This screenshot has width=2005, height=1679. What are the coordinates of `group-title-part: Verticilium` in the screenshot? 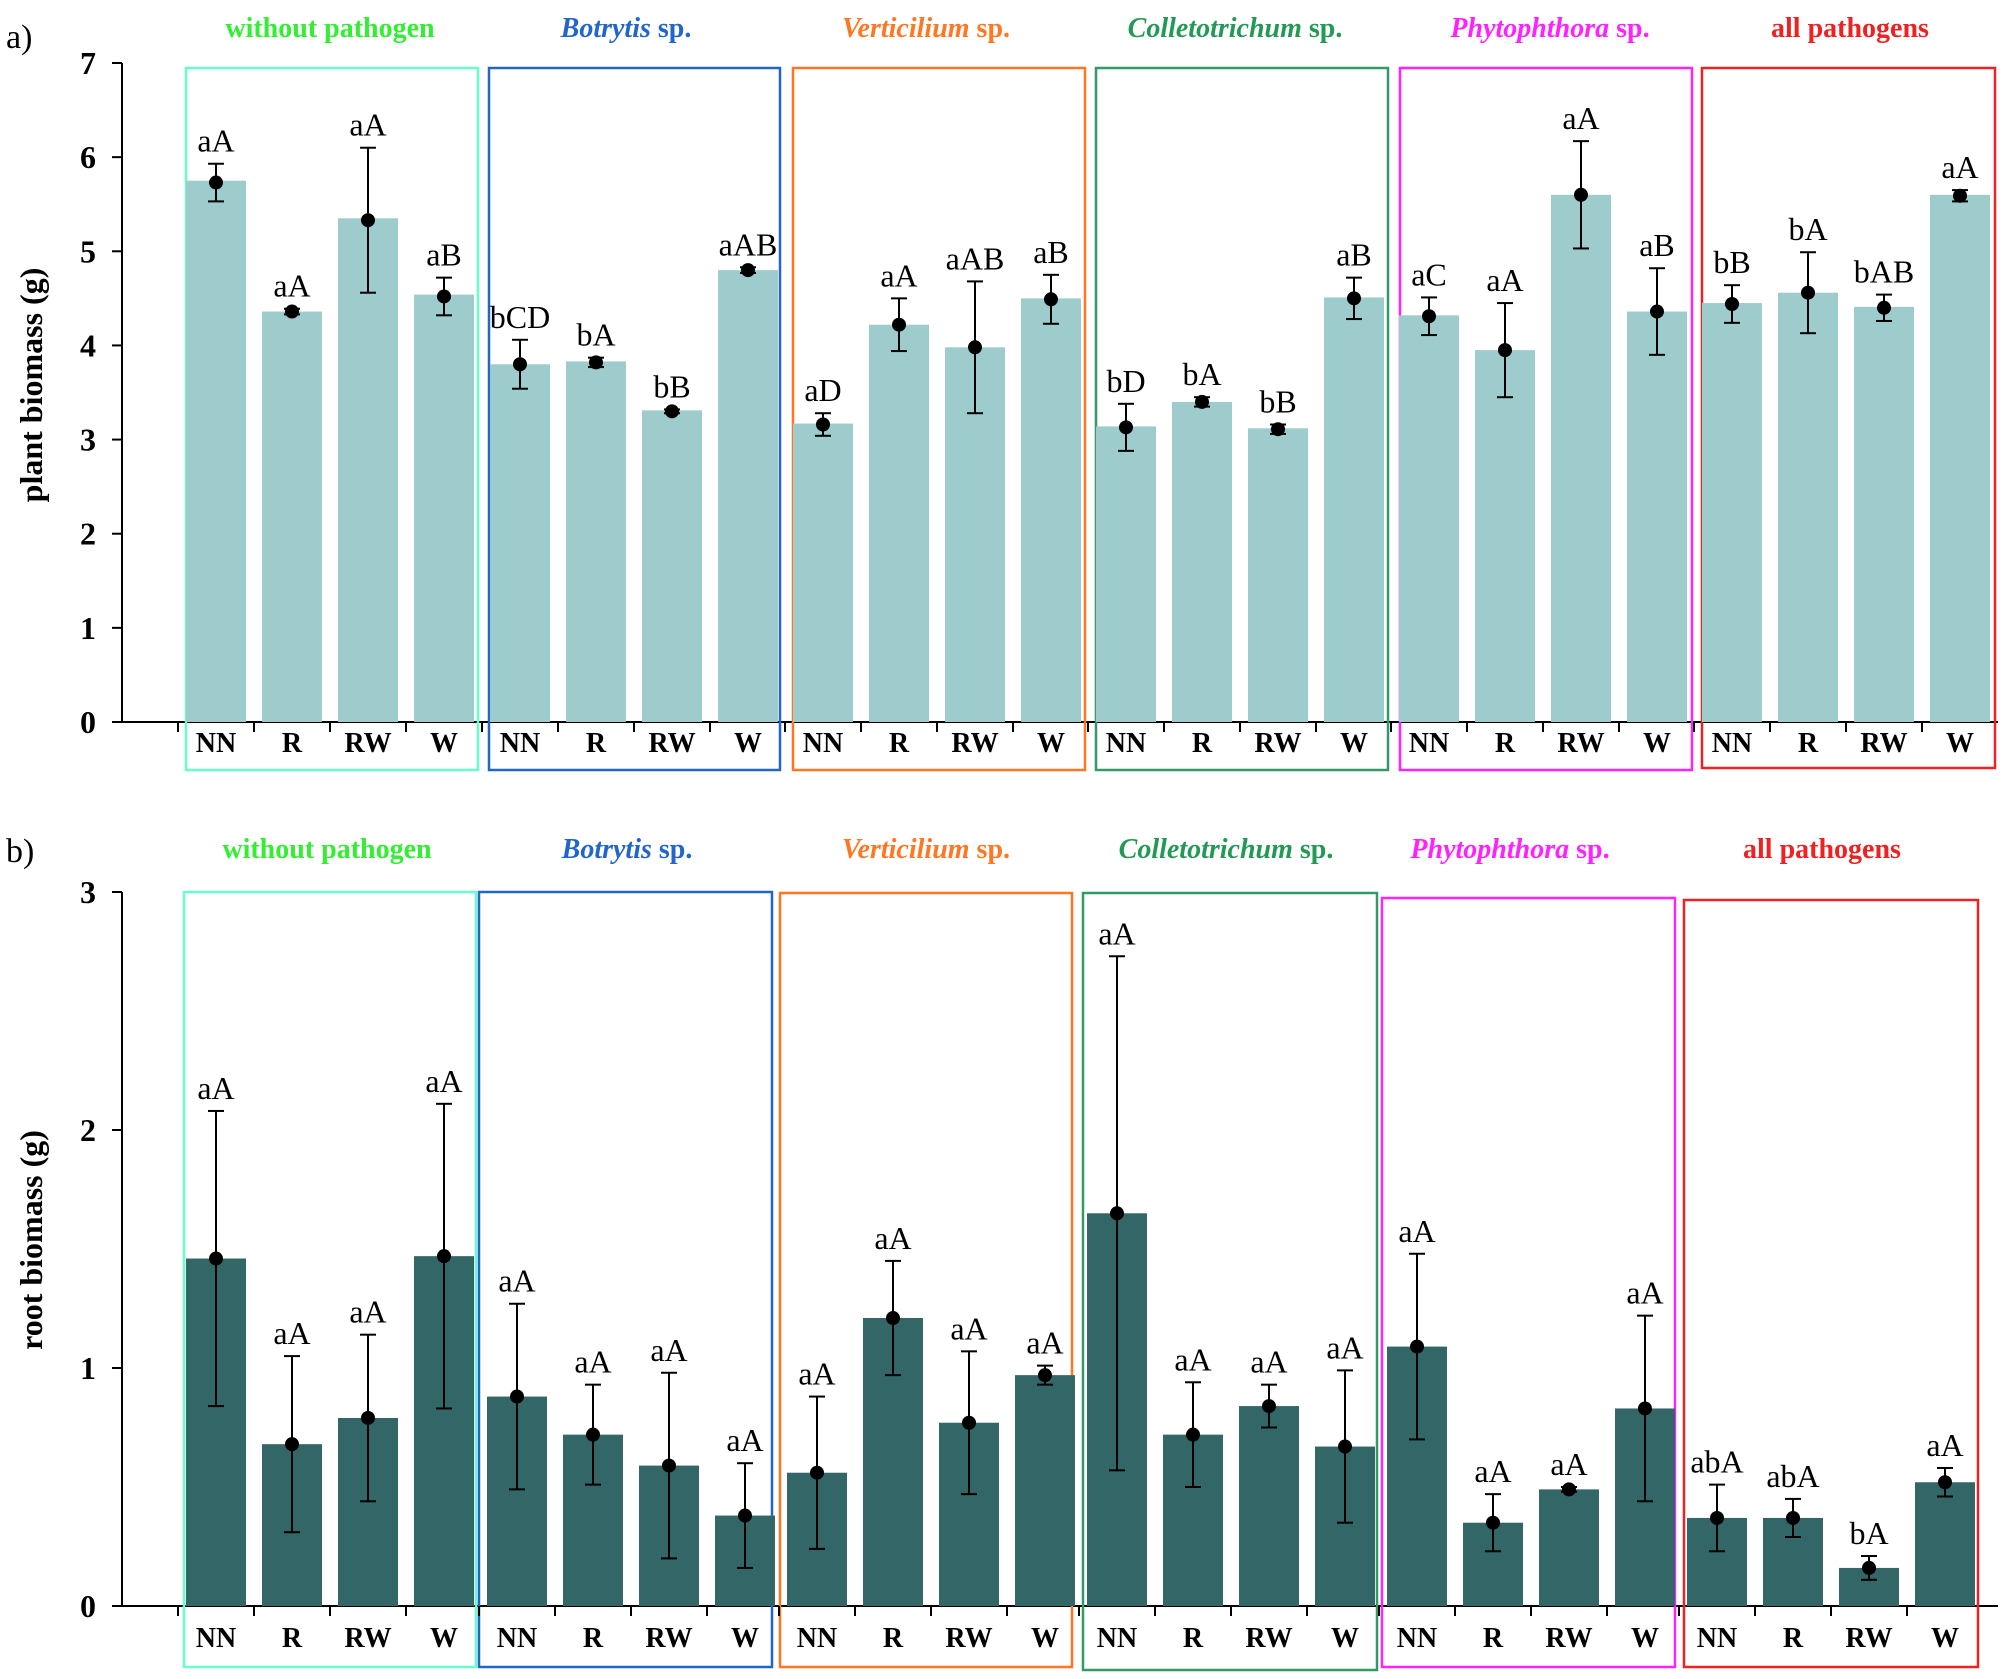 It's located at (906, 849).